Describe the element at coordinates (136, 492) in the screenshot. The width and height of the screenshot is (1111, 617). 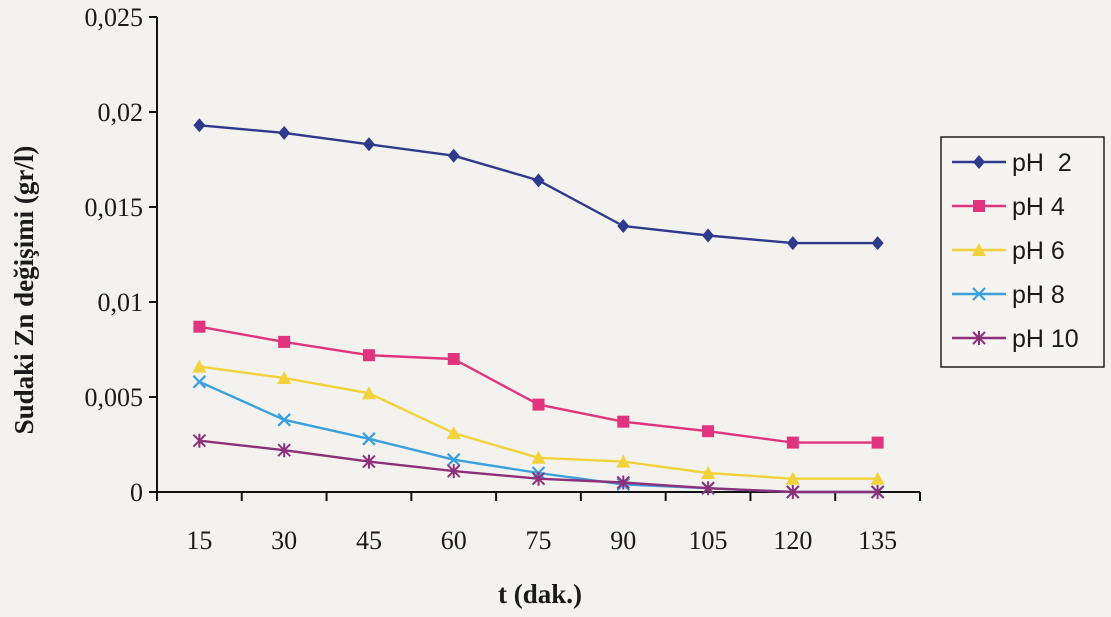
I see `y-tick-label: 0` at that location.